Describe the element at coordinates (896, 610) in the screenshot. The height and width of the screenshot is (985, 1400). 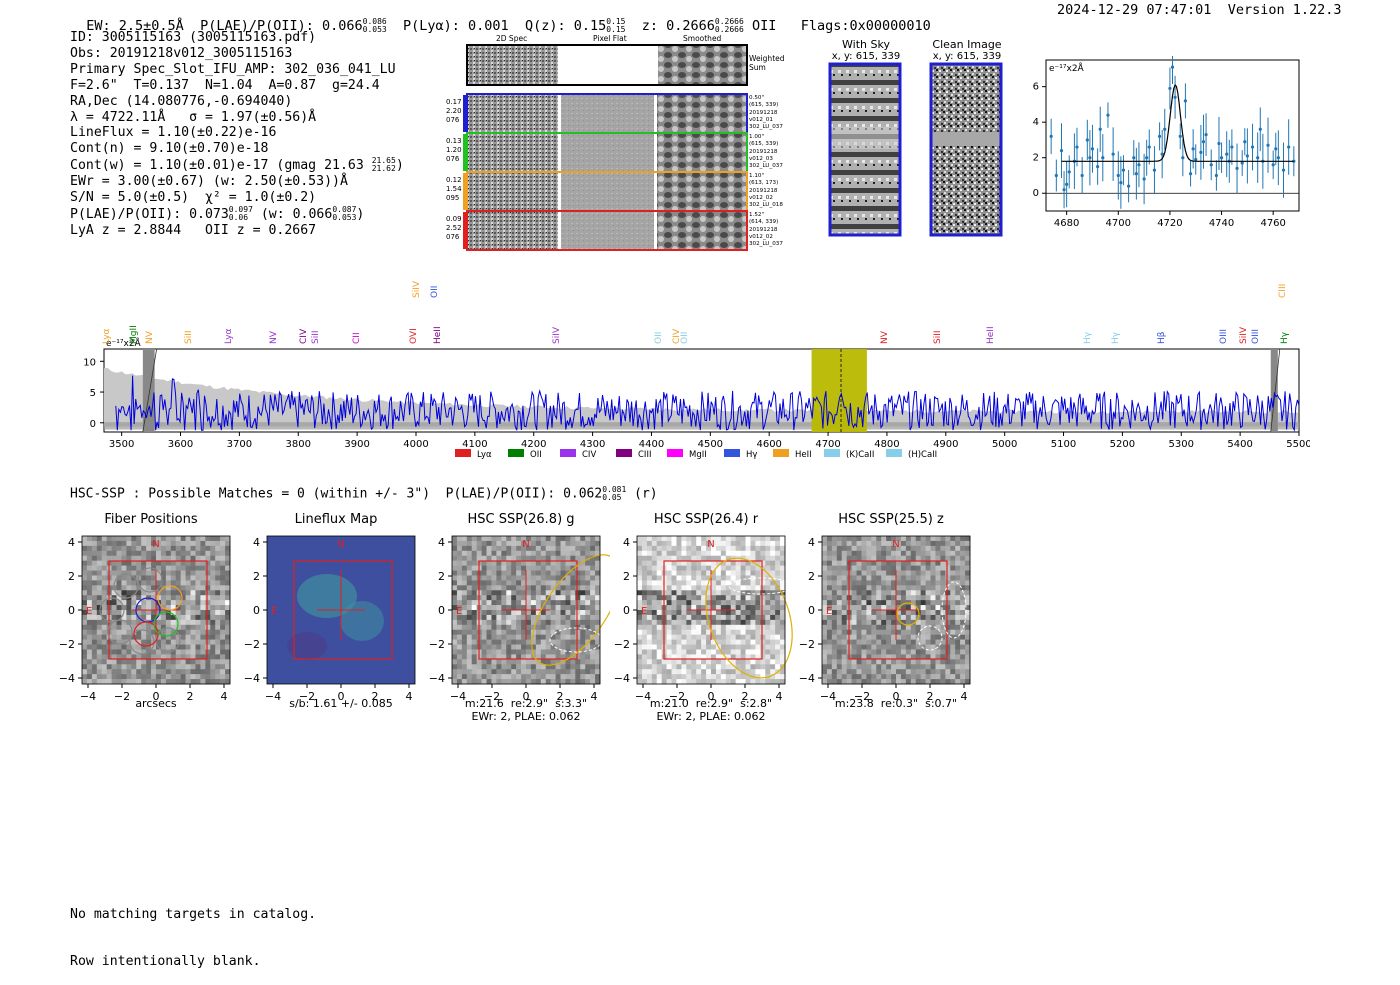
I see `hsc-frame` at that location.